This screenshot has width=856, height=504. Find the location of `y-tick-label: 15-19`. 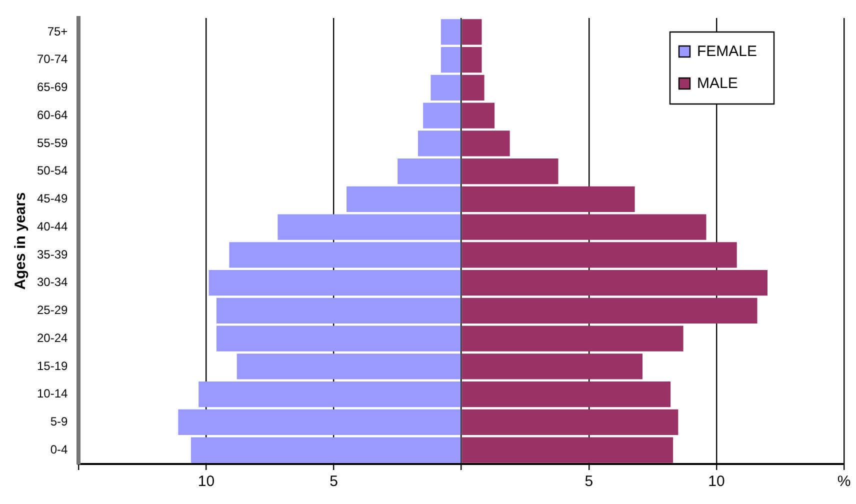

y-tick-label: 15-19 is located at coordinates (52, 365).